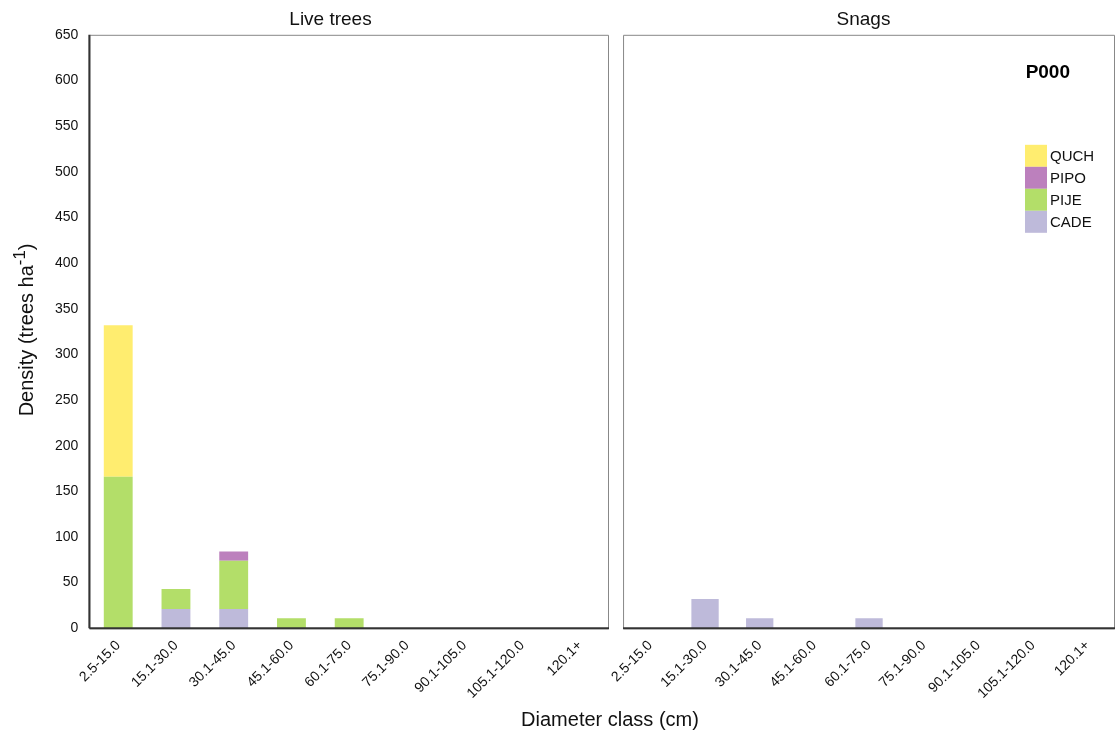  I want to click on y-tick-label: 200, so click(67, 444).